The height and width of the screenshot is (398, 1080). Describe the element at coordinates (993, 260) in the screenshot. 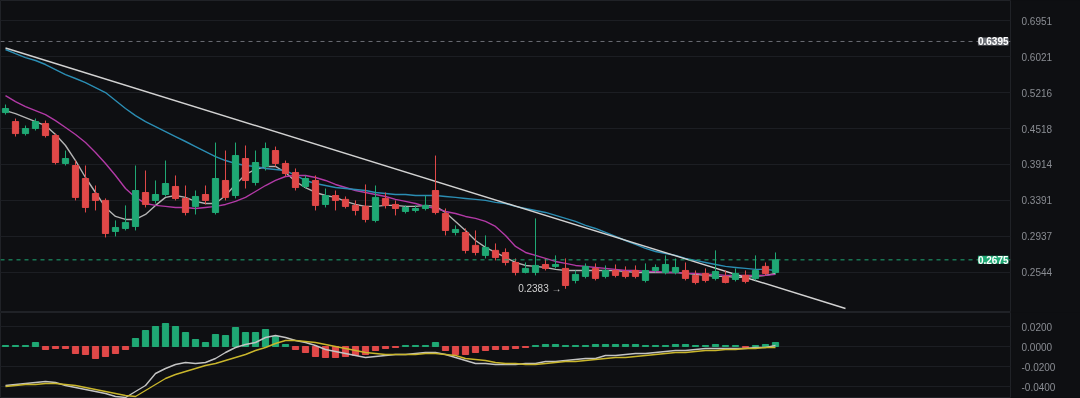

I see `ref-line-label: 0.2675` at that location.